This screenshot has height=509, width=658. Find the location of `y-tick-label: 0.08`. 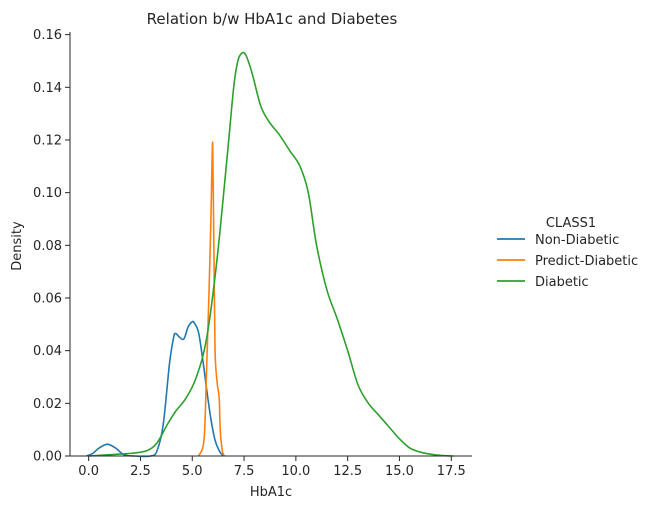

y-tick-label: 0.08 is located at coordinates (47, 246).